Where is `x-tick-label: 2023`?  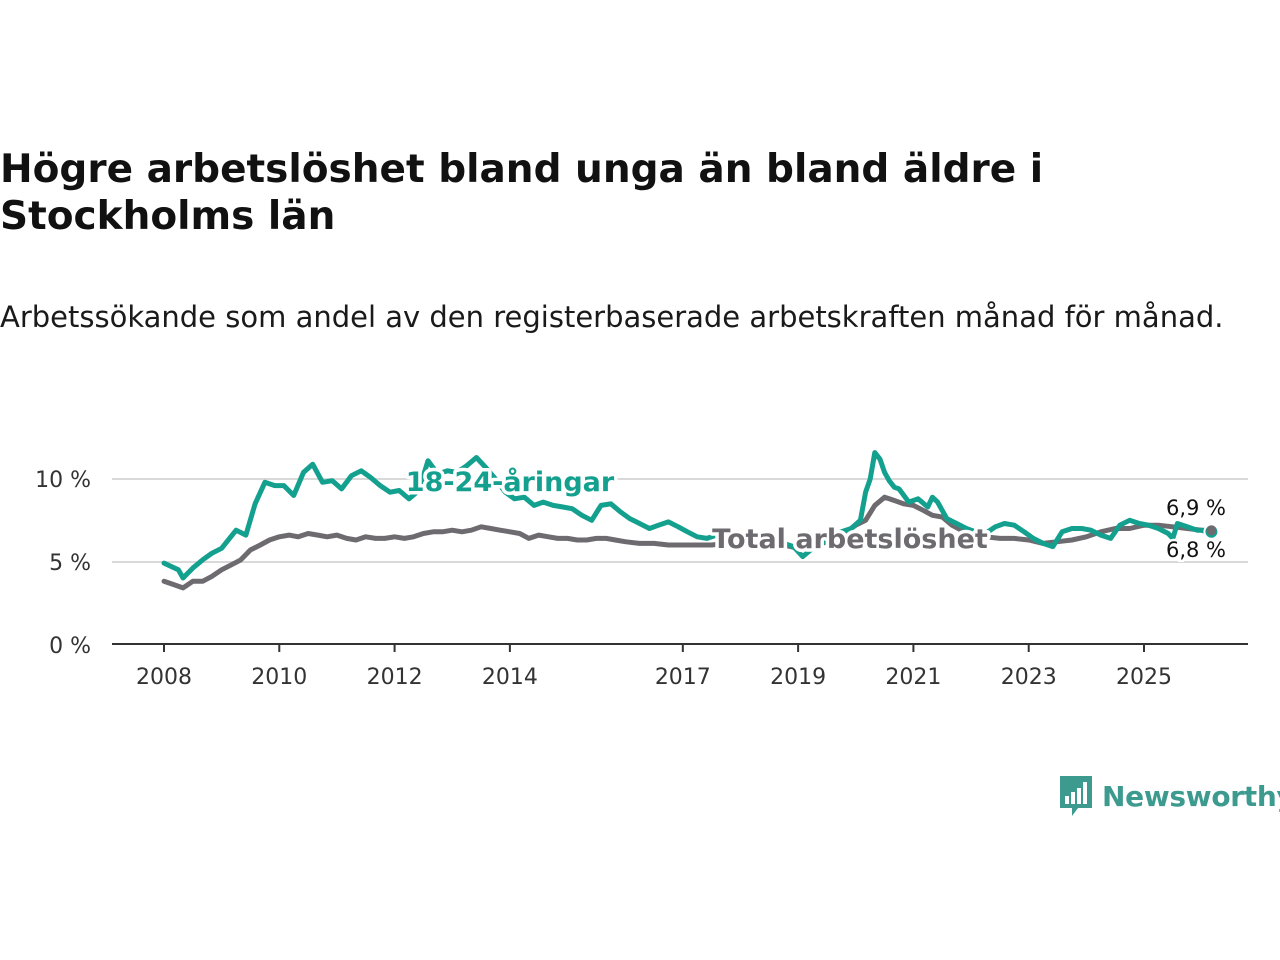 x-tick-label: 2023 is located at coordinates (1029, 677).